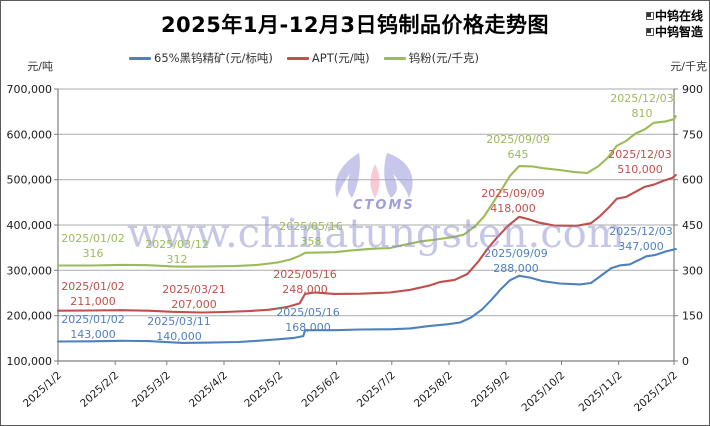 This screenshot has height=426, width=710. Describe the element at coordinates (99, 389) in the screenshot. I see `x-axis-tick-label: 2025/2/2` at that location.